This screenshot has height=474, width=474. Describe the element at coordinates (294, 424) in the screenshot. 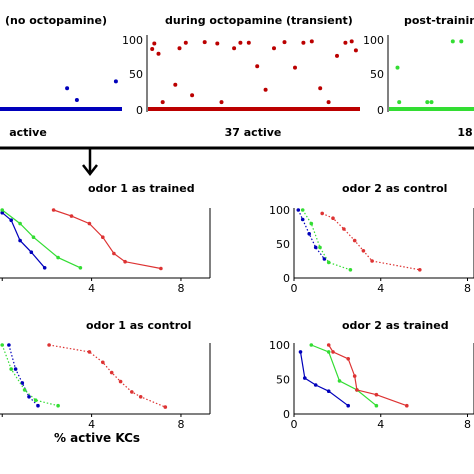

I see `panel-odor2-trained-x-tick-0: 0` at that location.